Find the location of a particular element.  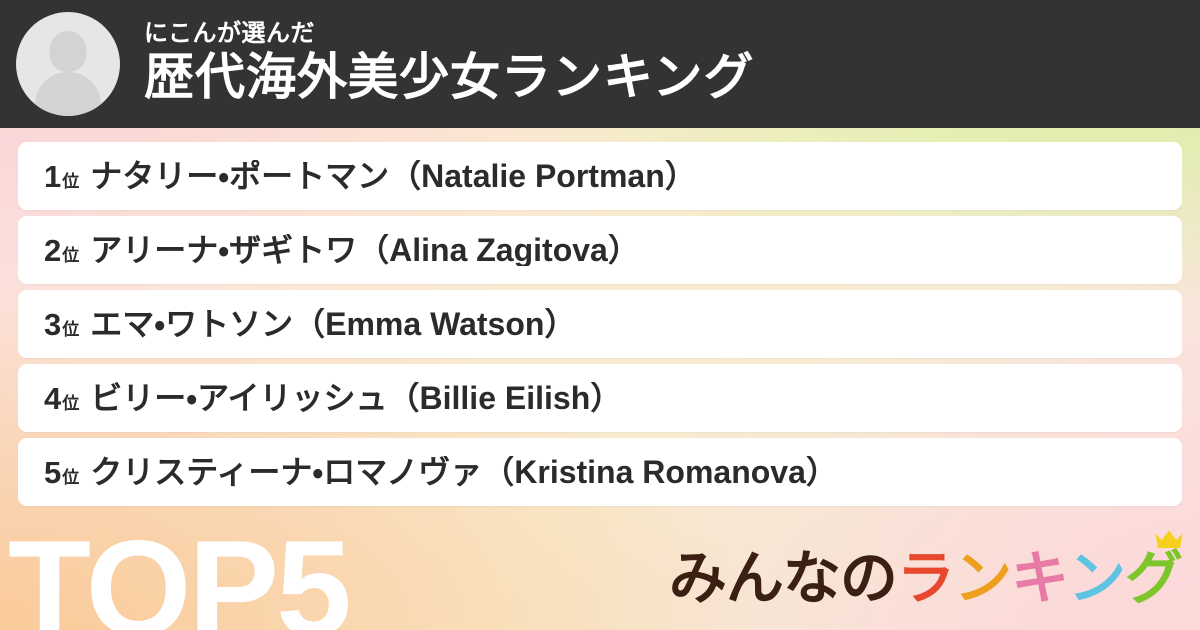

brand-logo-char-ra: ラ is located at coordinates (925, 578).